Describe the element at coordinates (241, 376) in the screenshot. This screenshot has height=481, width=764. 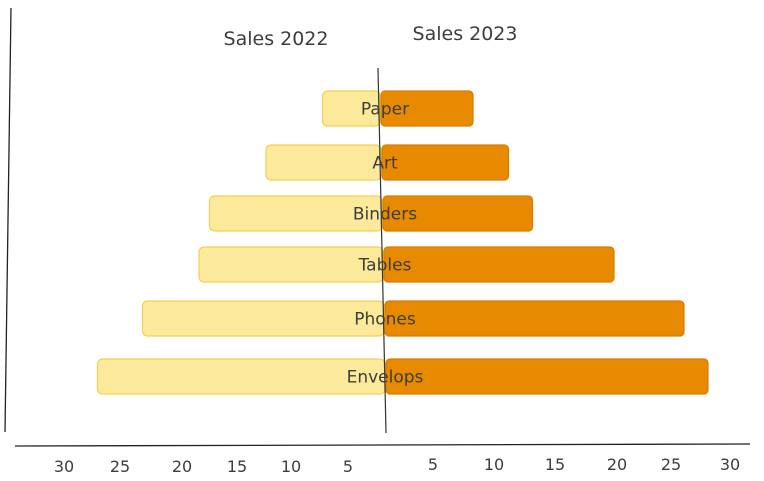
I see `bar-2022-envelops` at that location.